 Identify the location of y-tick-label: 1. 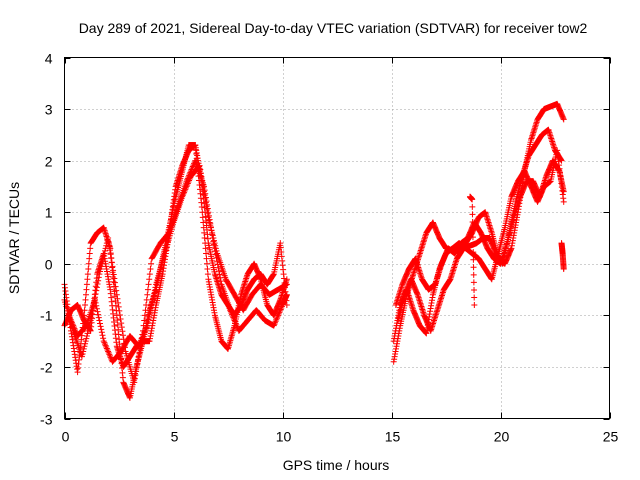
(49, 213).